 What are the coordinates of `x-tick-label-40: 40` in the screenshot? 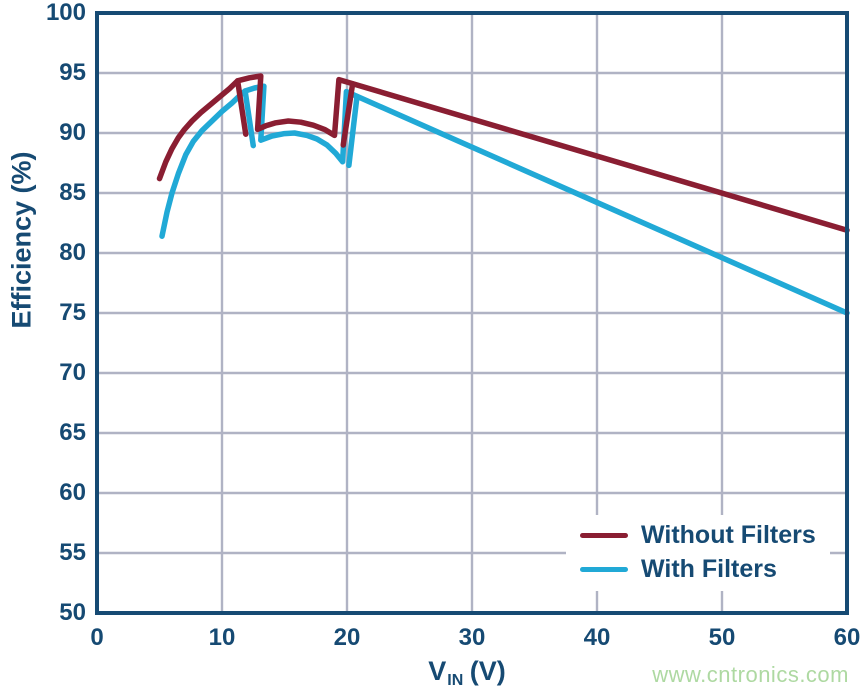 It's located at (597, 637).